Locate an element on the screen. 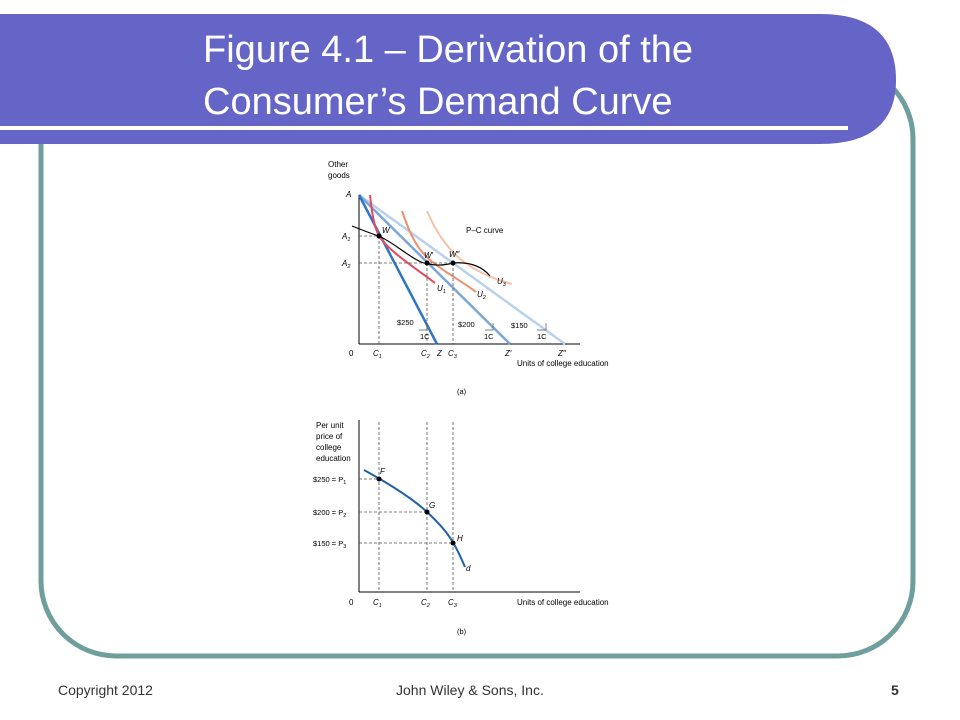  price-label-250: $250 is located at coordinates (405, 322).